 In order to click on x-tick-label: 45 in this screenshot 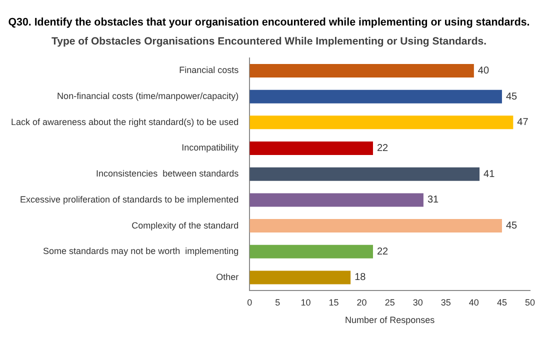, I will do `click(501, 302)`.